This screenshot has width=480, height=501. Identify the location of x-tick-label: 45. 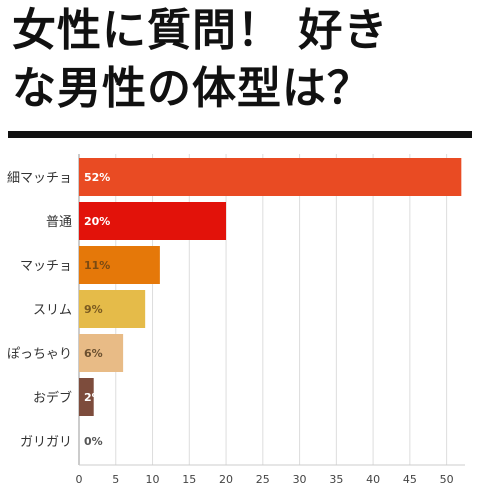
(410, 479).